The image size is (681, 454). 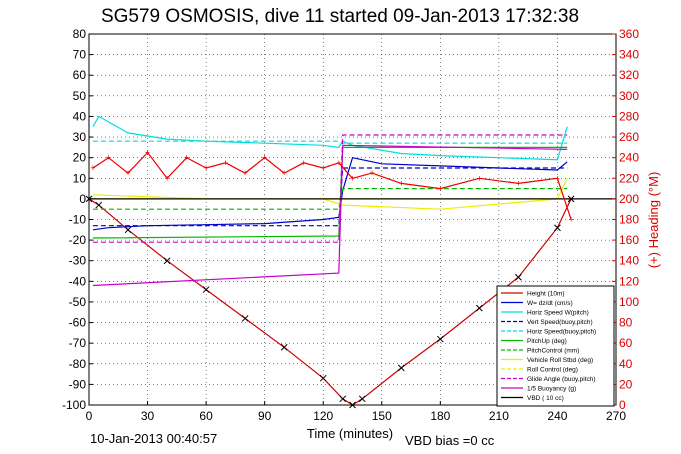 I want to click on legend-entry: 1/5 Buoyancy (g), so click(x=551, y=389).